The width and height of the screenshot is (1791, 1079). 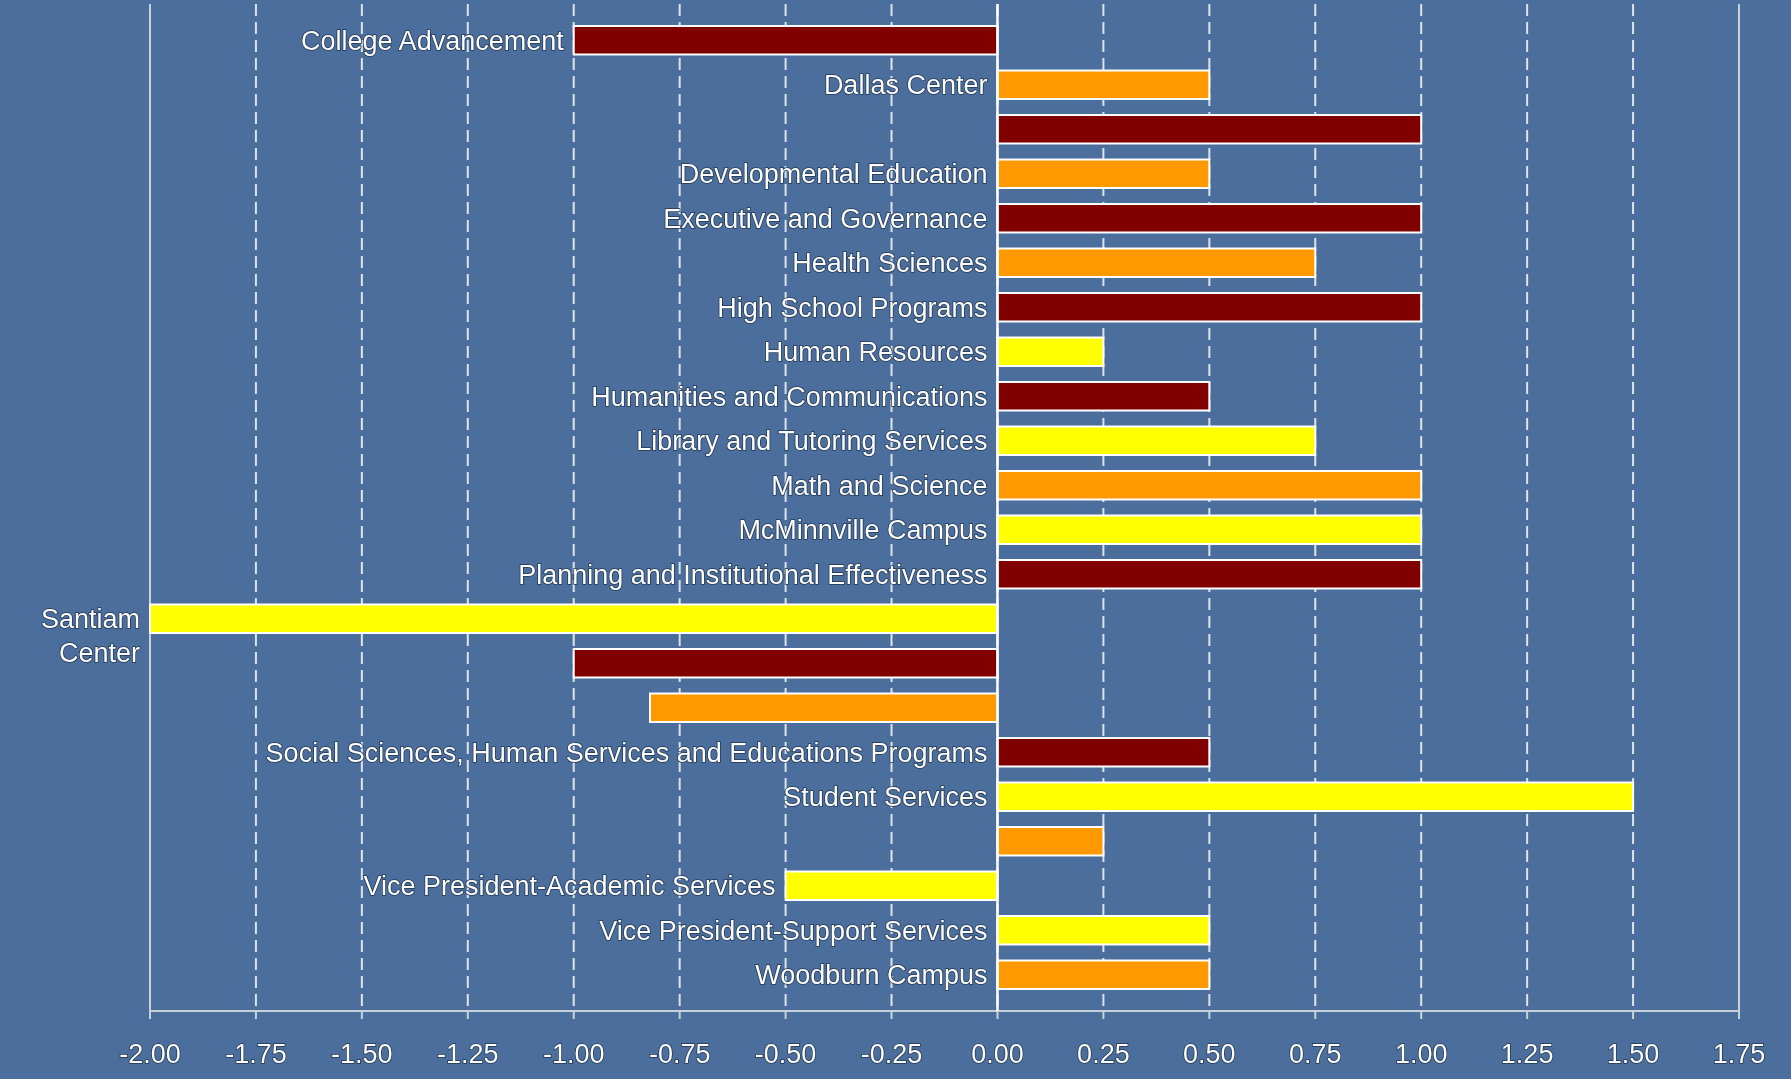 I want to click on y-tick-label: Humanities and Communications, so click(x=789, y=396).